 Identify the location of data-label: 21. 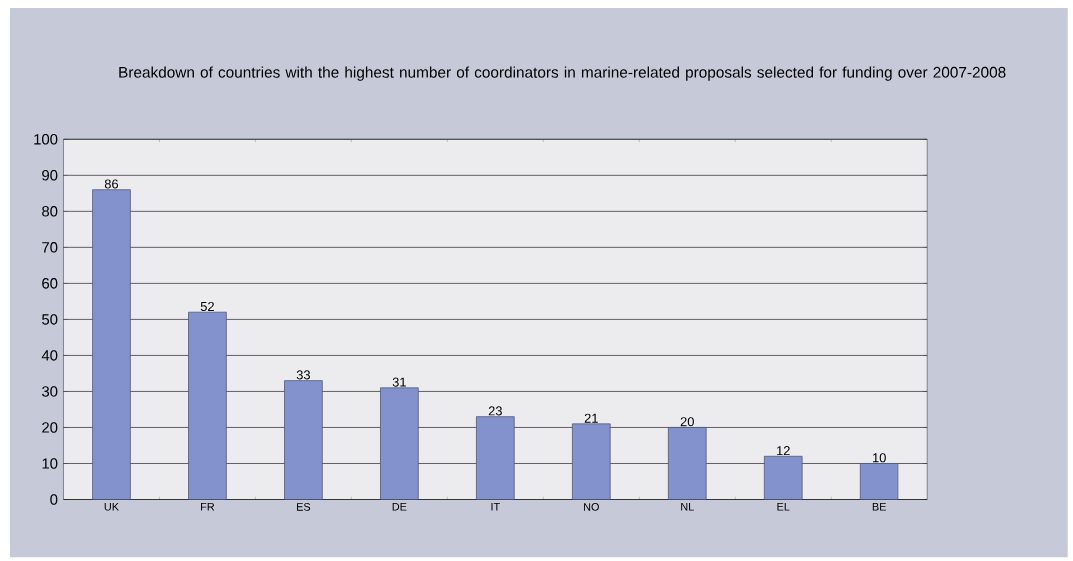
(591, 418).